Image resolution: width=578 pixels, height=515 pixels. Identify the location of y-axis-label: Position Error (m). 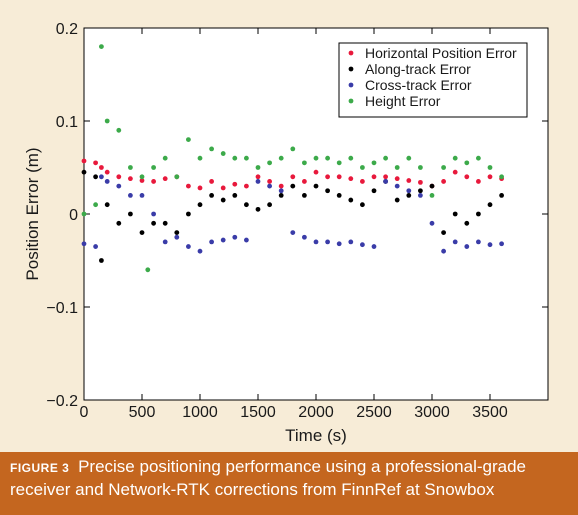
(32, 213).